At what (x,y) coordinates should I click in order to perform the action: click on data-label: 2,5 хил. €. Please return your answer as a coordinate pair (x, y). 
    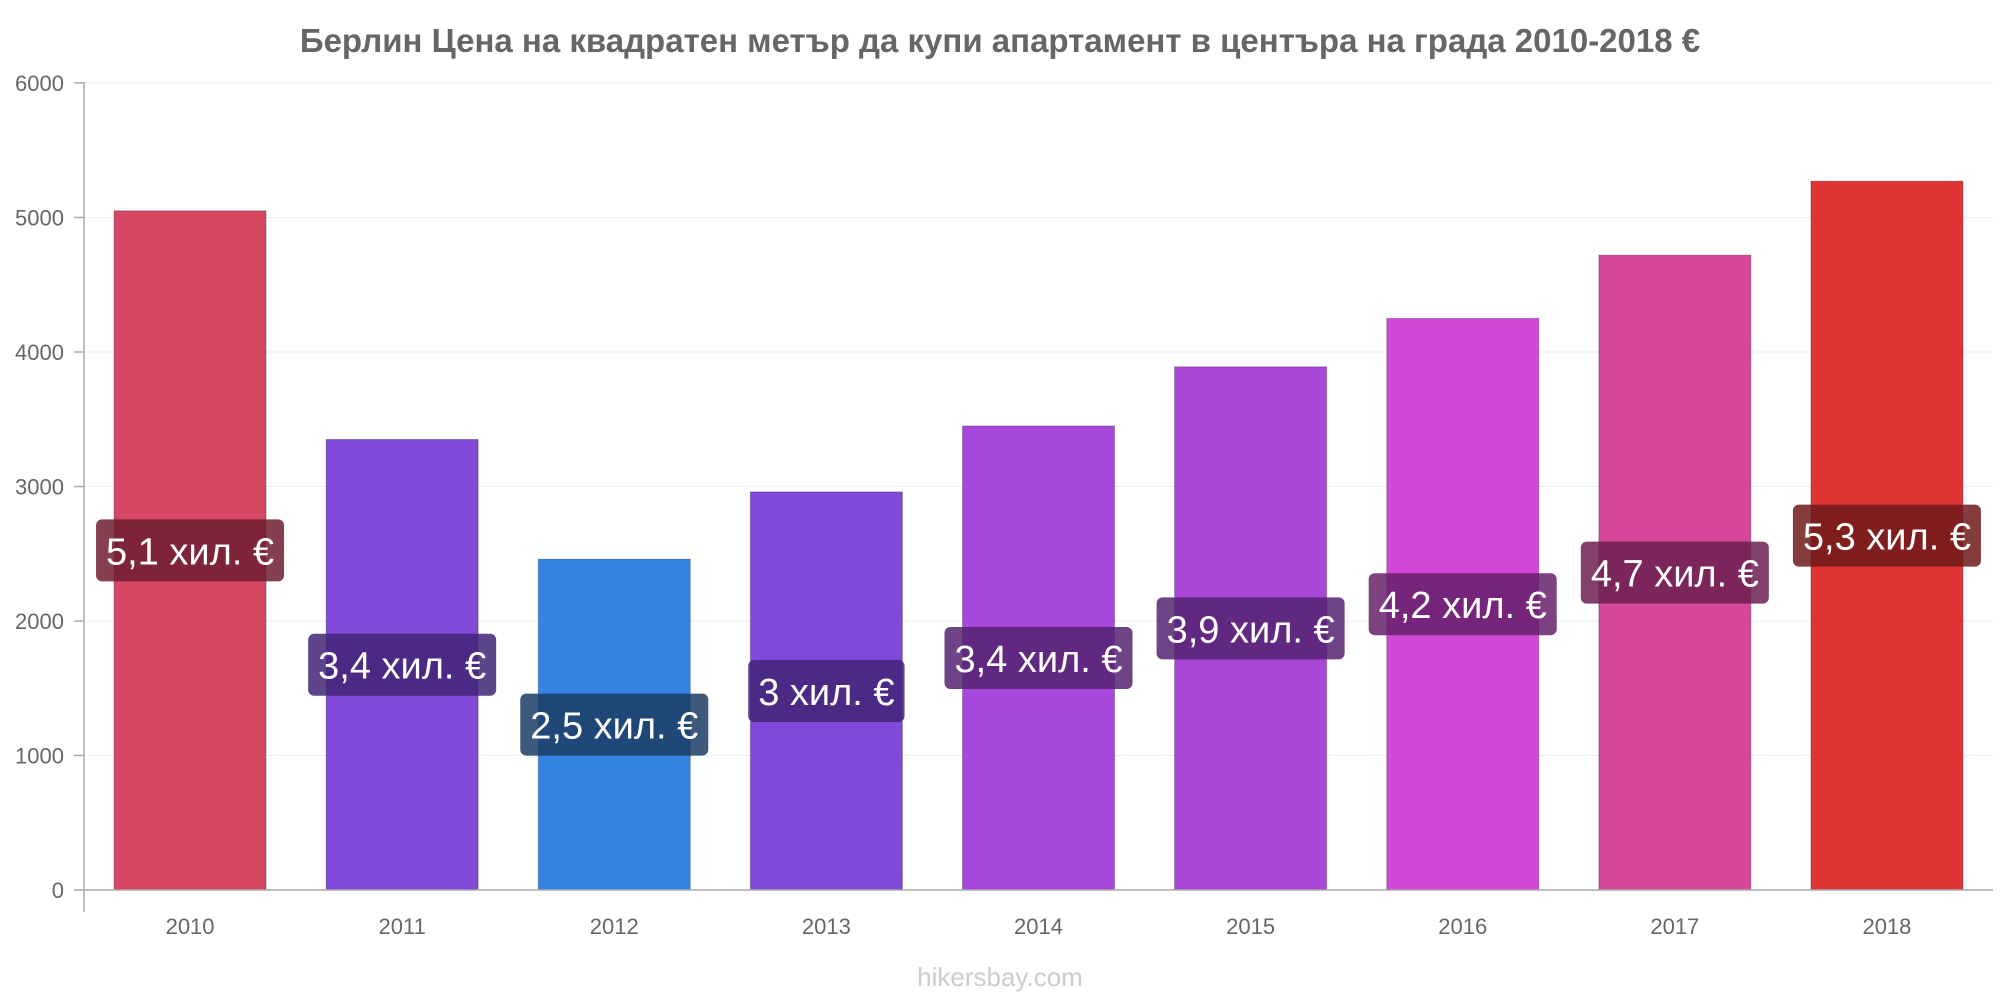
    Looking at the image, I should click on (614, 724).